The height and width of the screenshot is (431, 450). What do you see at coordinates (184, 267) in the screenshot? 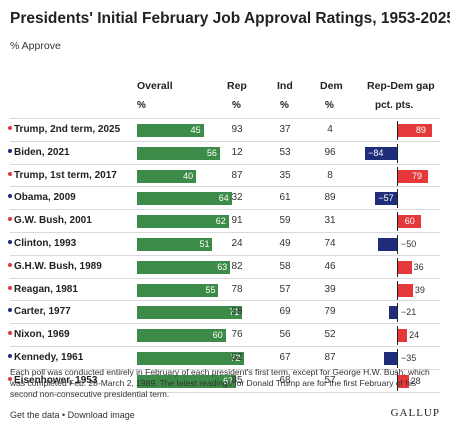
I see `overall-bar: 63` at bounding box center [184, 267].